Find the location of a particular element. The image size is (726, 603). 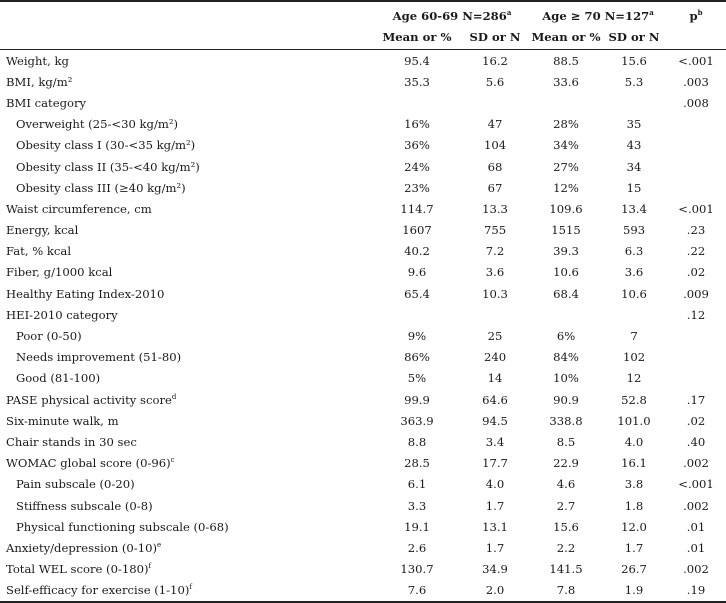

group2-sd-header: SD or N is located at coordinates (634, 38).